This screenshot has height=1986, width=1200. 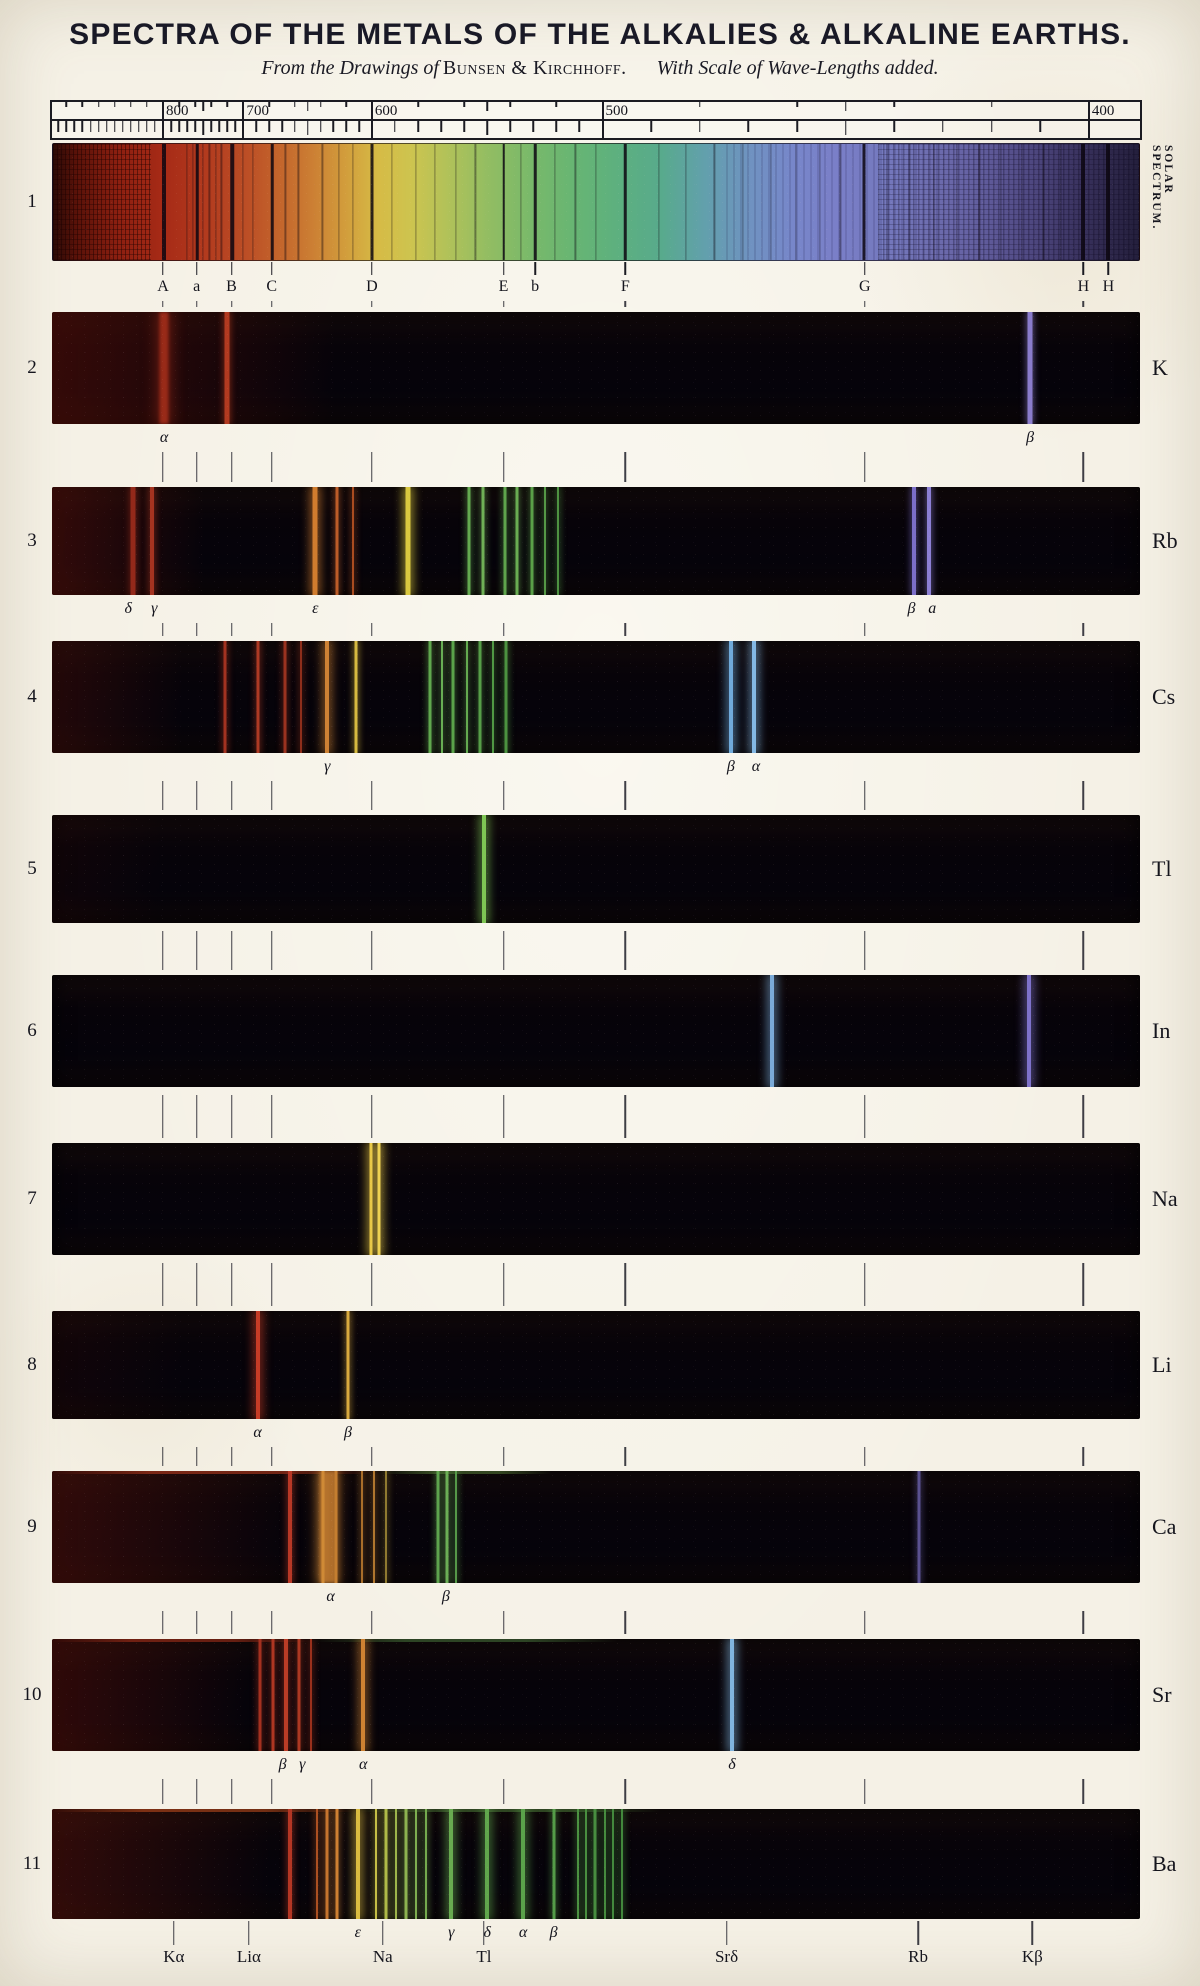 What do you see at coordinates (1164, 1863) in the screenshot?
I see `element-label: Ba` at bounding box center [1164, 1863].